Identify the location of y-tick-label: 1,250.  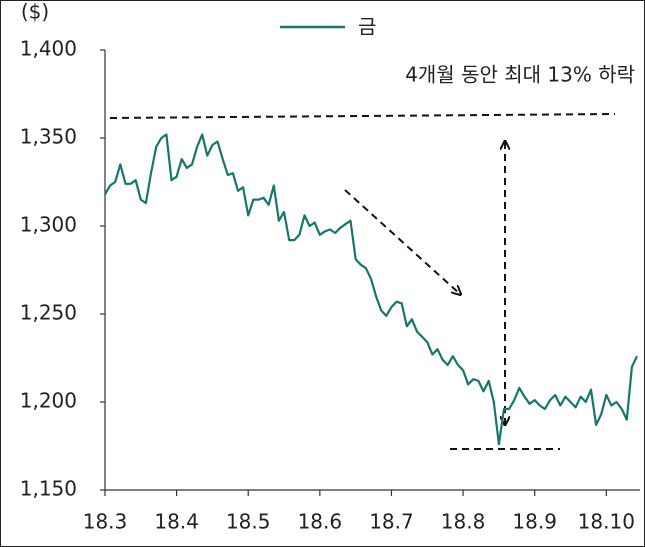
(48, 313).